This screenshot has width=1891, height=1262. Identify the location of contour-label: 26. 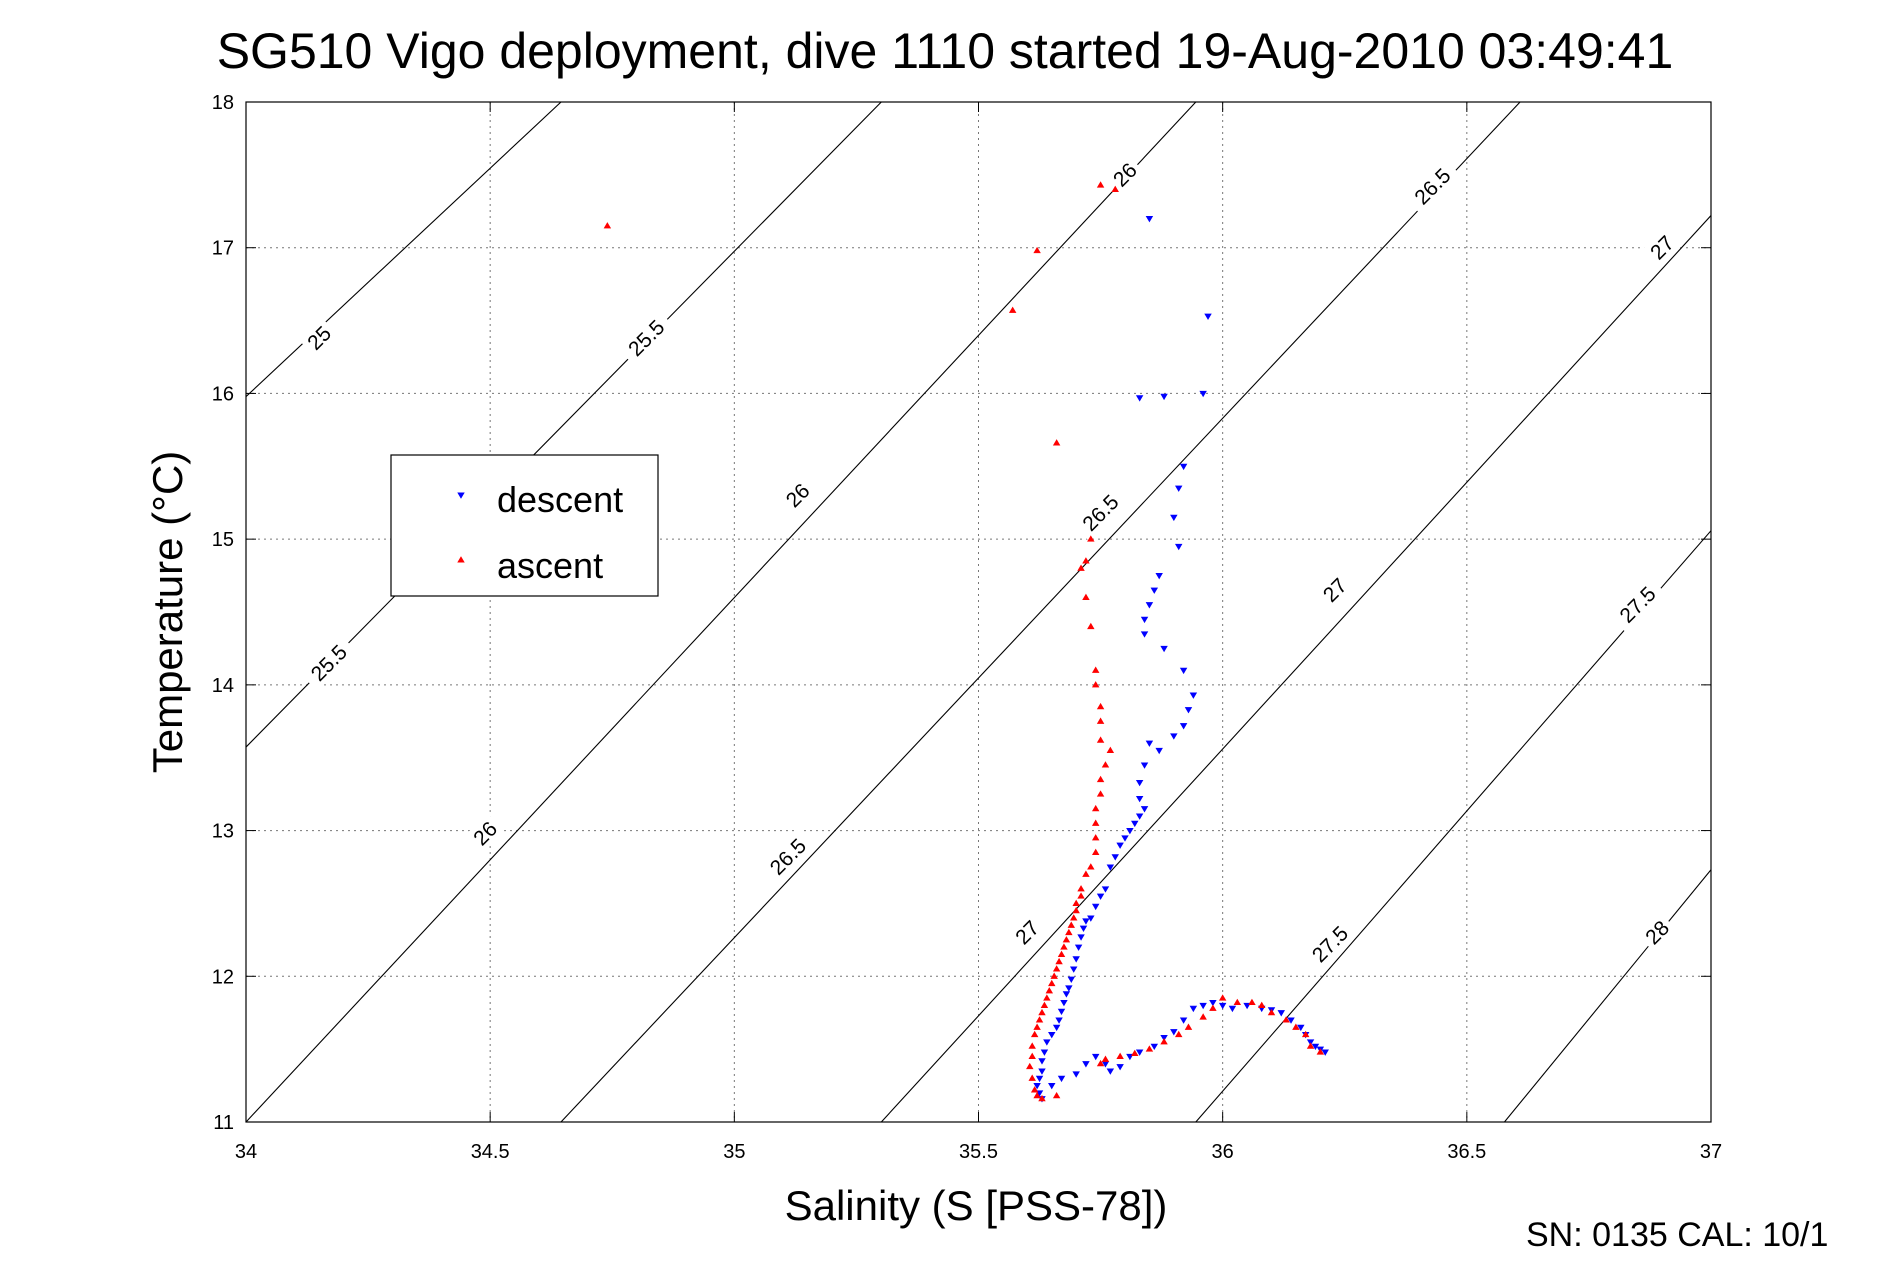
(798, 495).